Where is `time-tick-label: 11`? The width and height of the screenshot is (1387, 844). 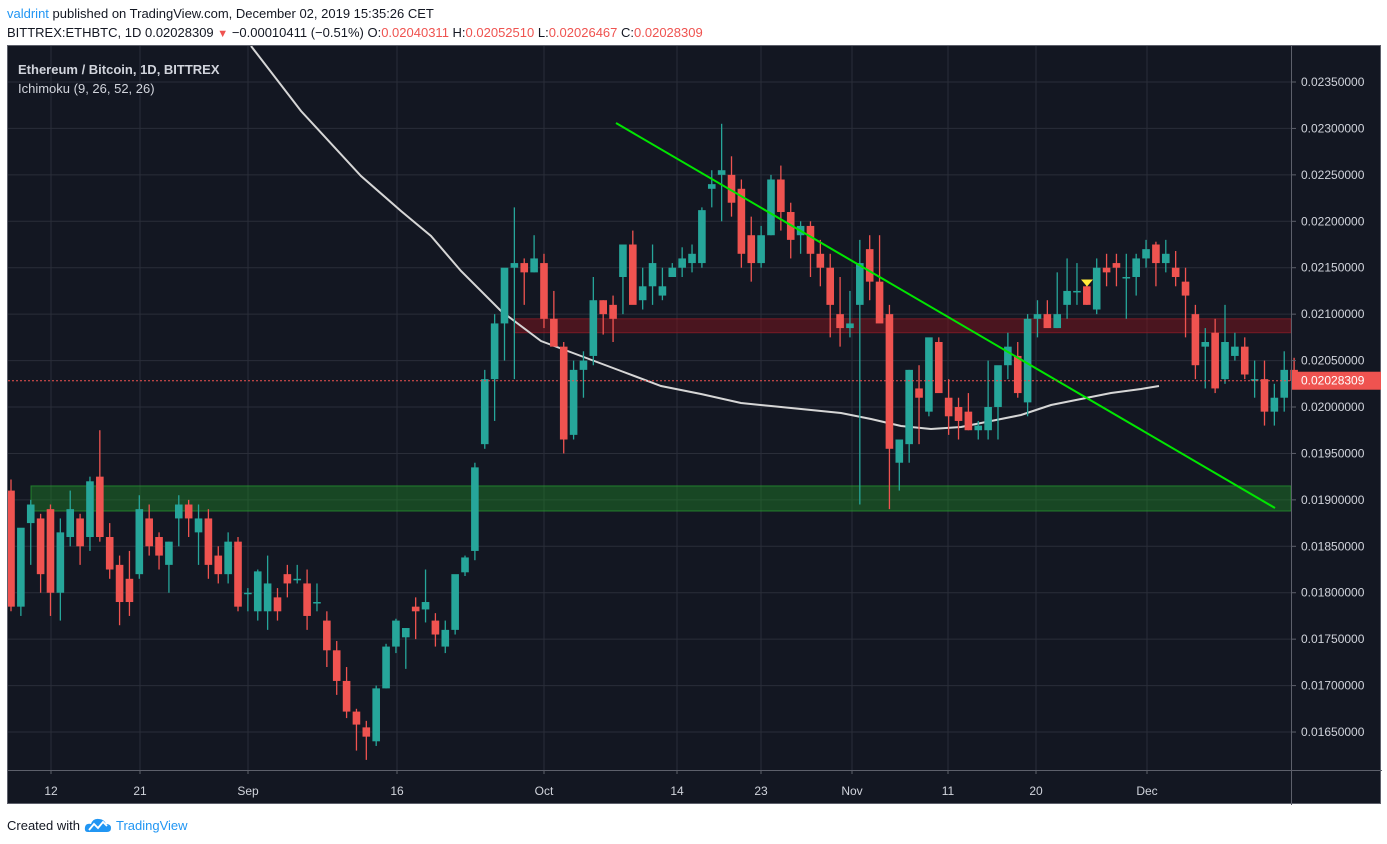
time-tick-label: 11 is located at coordinates (948, 791).